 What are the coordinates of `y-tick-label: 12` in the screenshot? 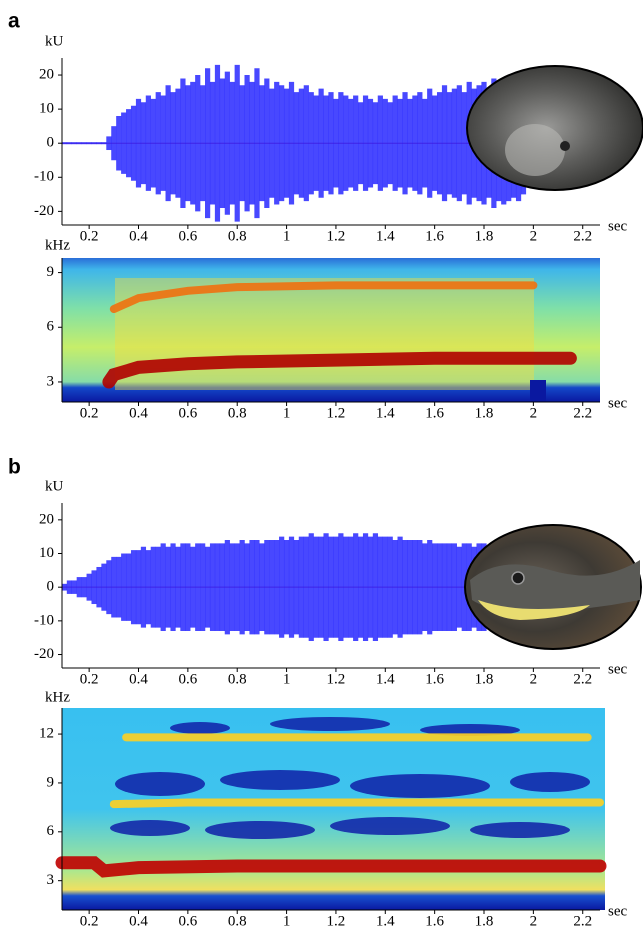 It's located at (46, 734).